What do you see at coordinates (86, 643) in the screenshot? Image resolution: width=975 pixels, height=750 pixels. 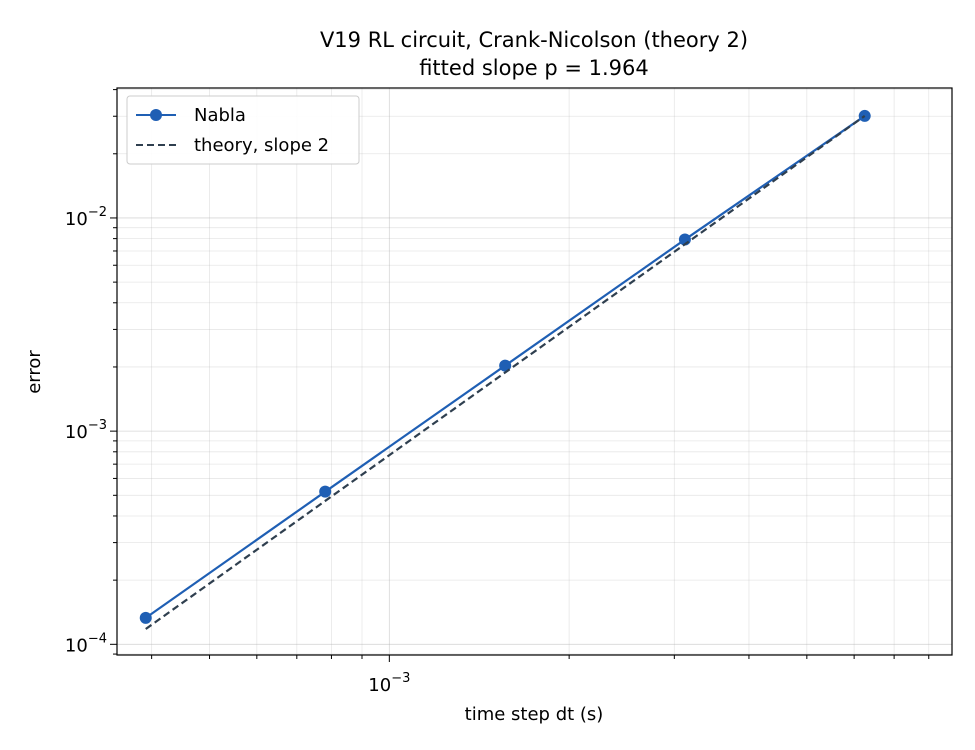 I see `y-tick-label: 10⁻⁴` at bounding box center [86, 643].